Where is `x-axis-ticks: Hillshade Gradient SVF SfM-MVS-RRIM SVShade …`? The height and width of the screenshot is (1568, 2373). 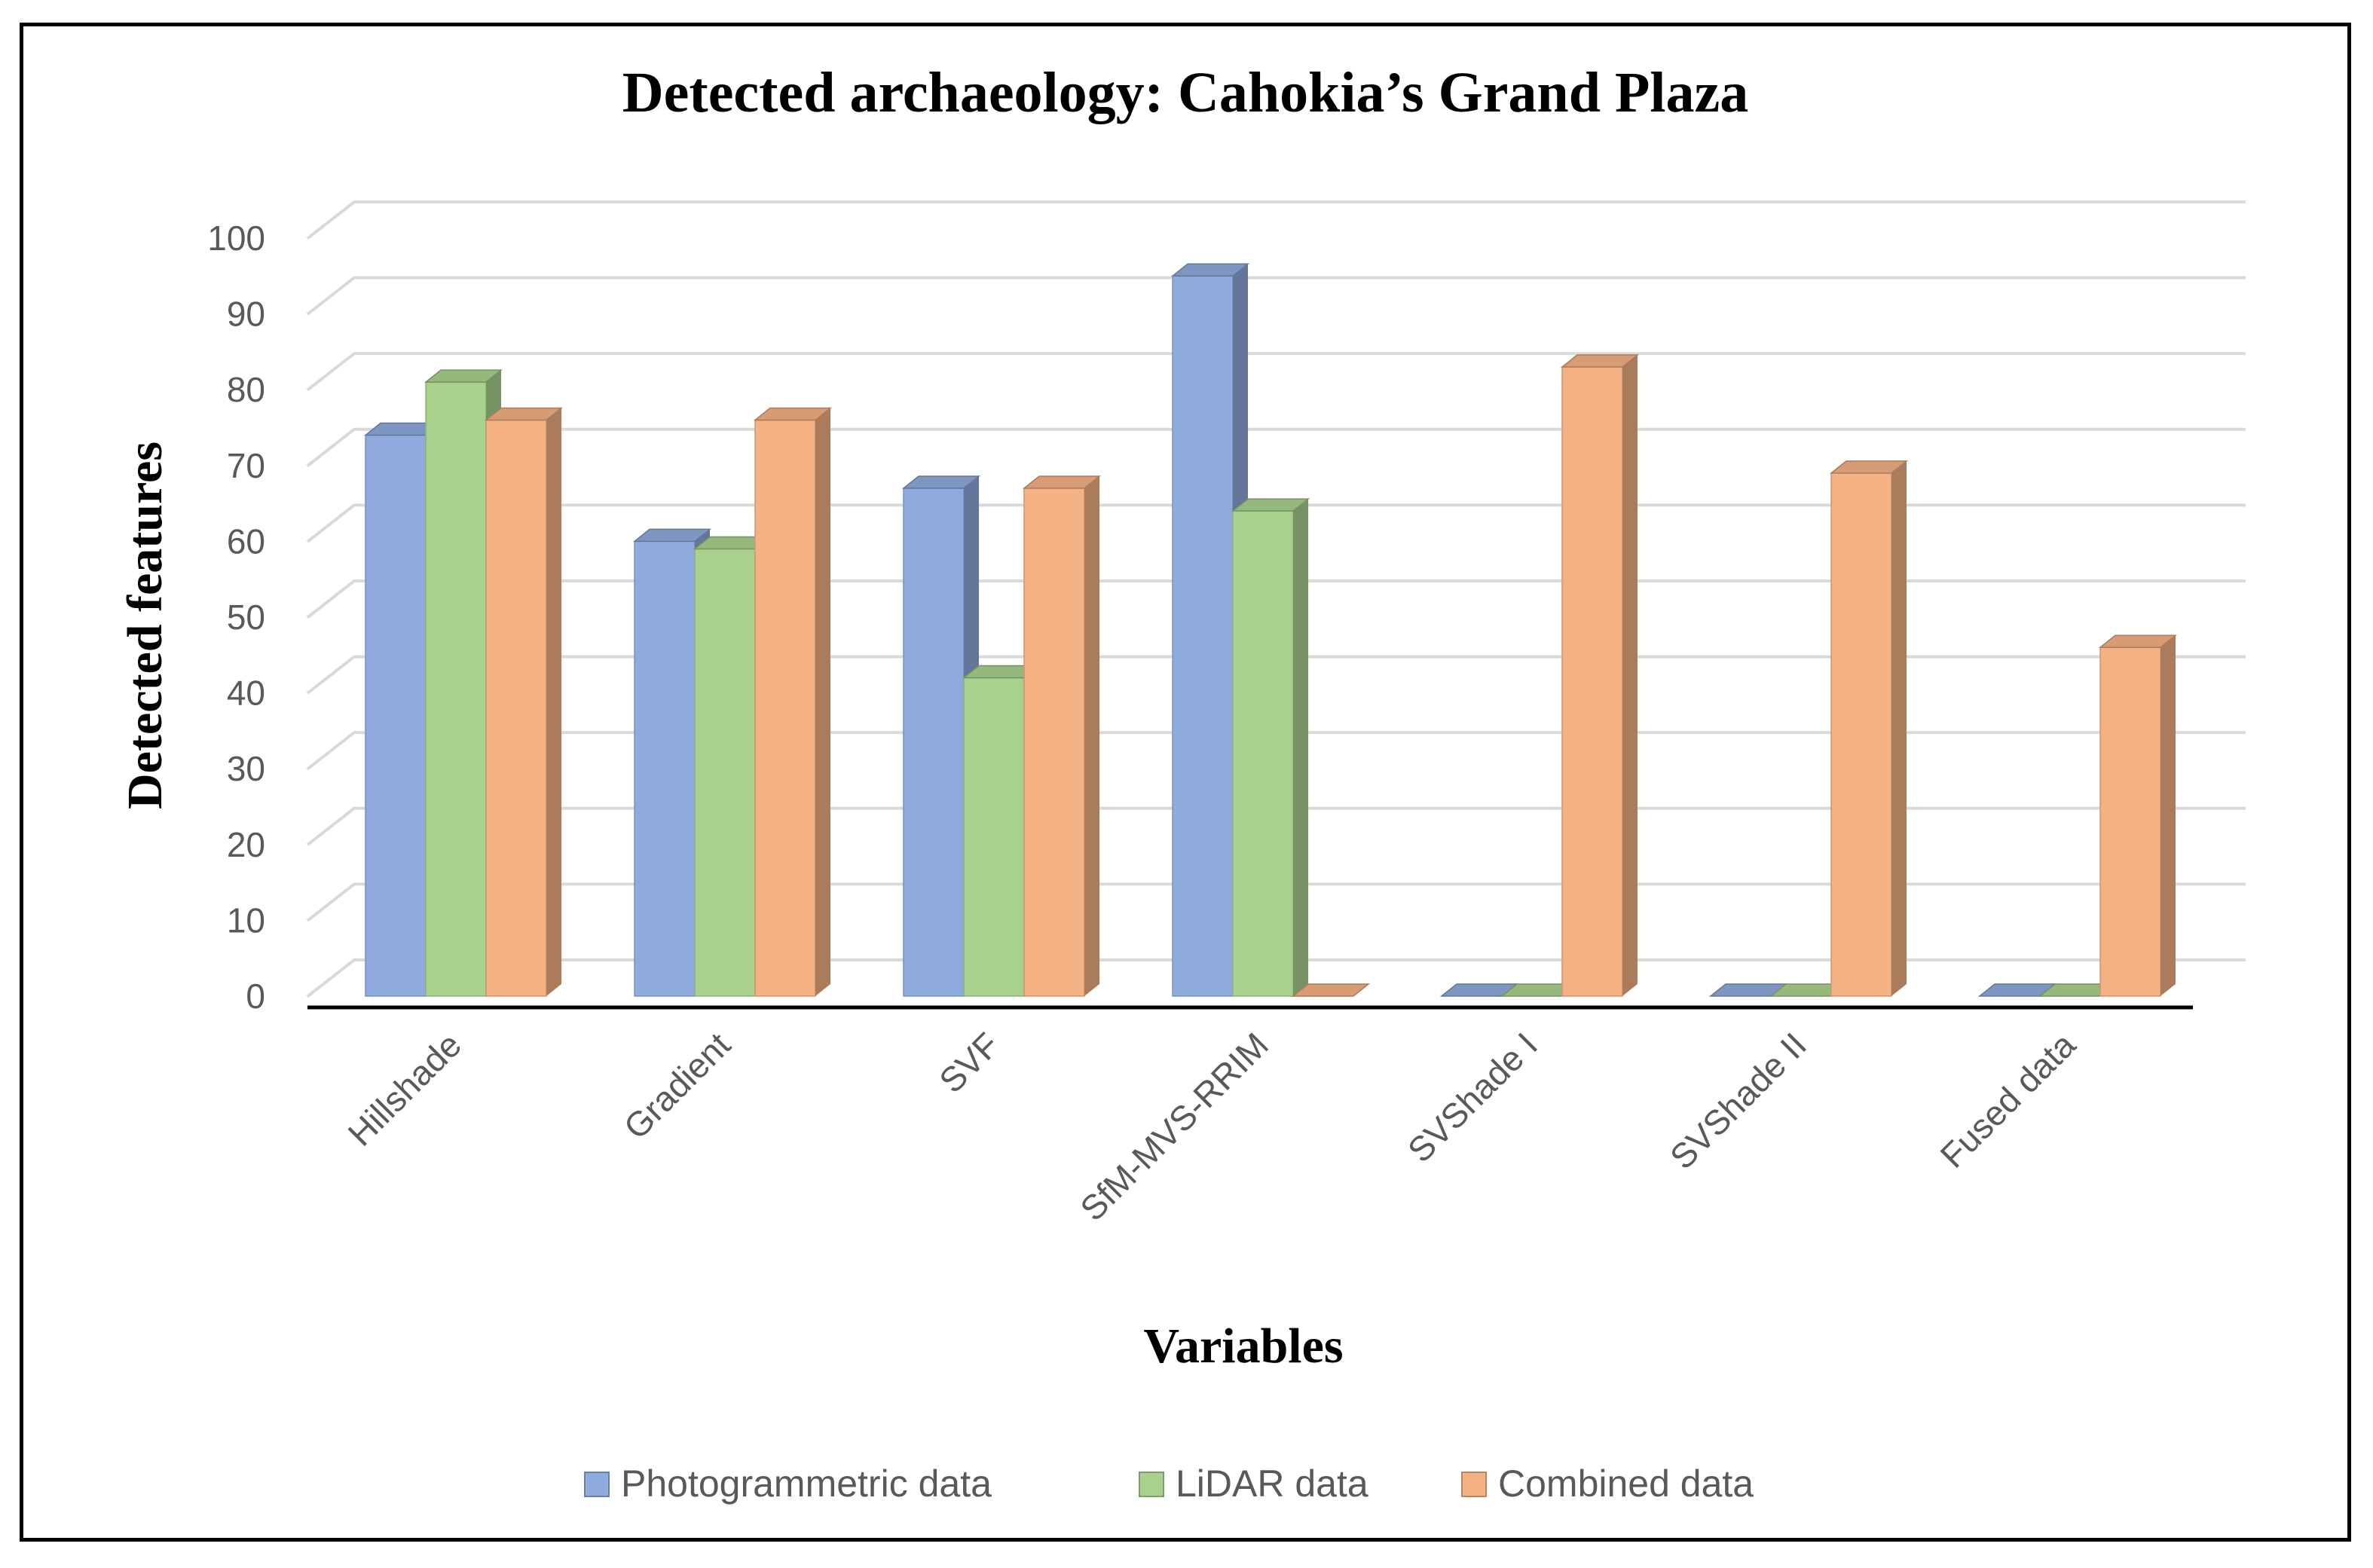
x-axis-ticks: Hillshade Gradient SVF SfM-MVS-RRIM SVShade … is located at coordinates (1212, 1126).